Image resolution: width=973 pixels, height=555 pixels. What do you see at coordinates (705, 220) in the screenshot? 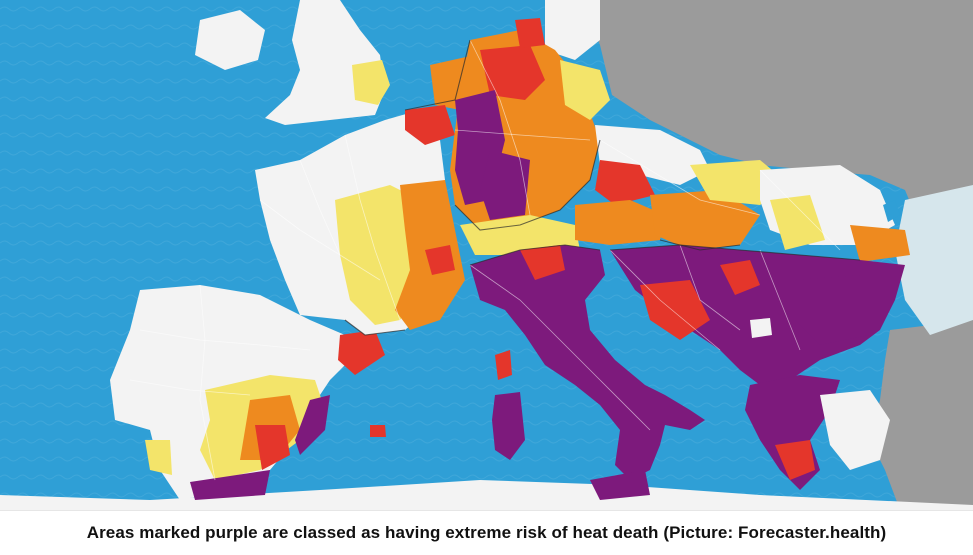
I see `hungary-orange` at bounding box center [705, 220].